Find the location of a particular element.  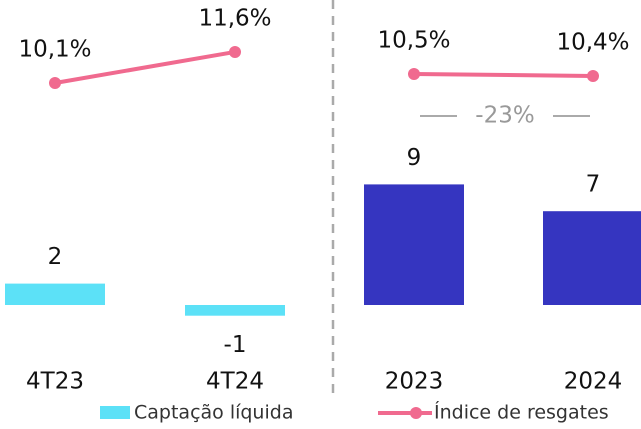

x-tick-label: 4T24 is located at coordinates (235, 382).